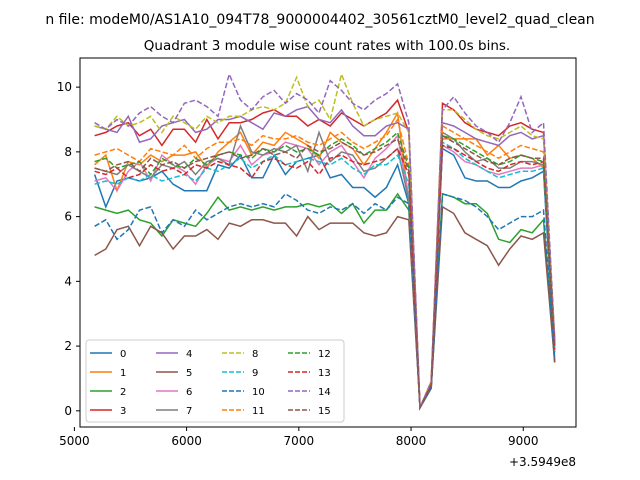 The height and width of the screenshot is (480, 640). Describe the element at coordinates (215, 381) in the screenshot. I see `legend-box` at that location.